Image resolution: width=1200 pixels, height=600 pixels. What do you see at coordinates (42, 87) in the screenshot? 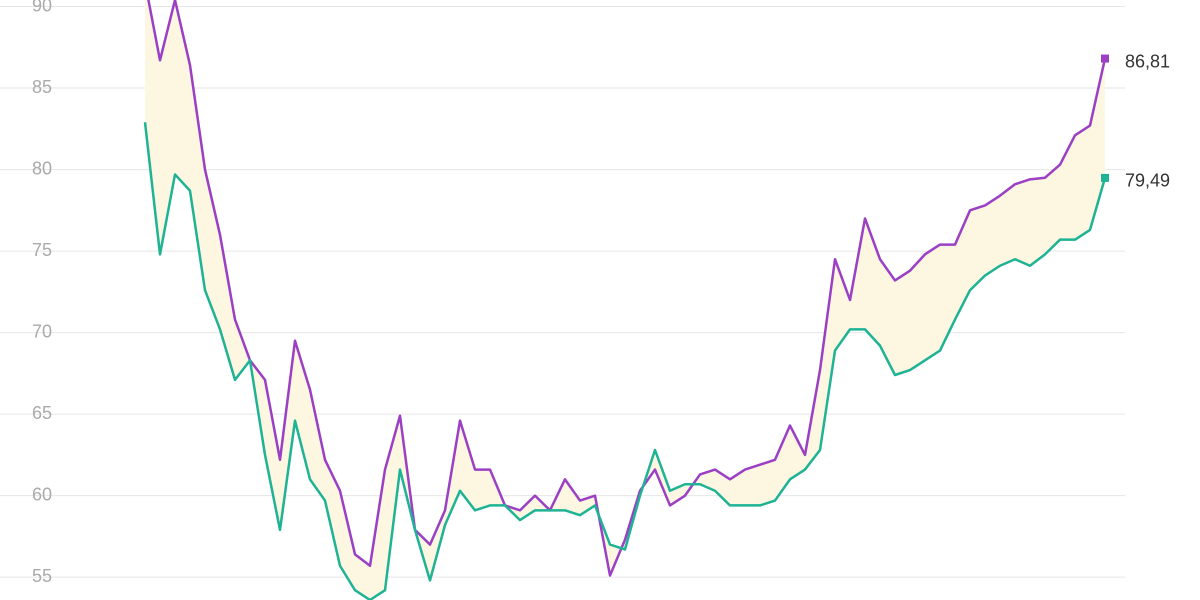
I see `y-tick-label: 85` at bounding box center [42, 87].